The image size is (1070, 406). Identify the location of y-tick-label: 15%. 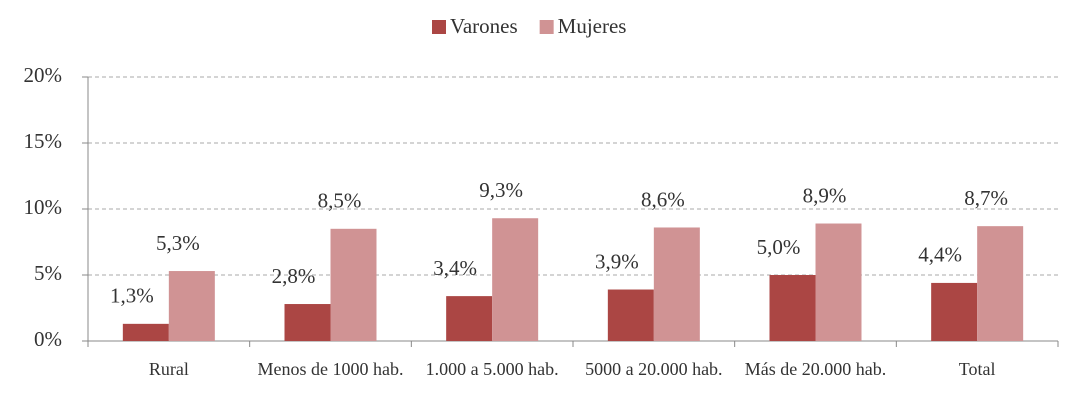
(43, 141).